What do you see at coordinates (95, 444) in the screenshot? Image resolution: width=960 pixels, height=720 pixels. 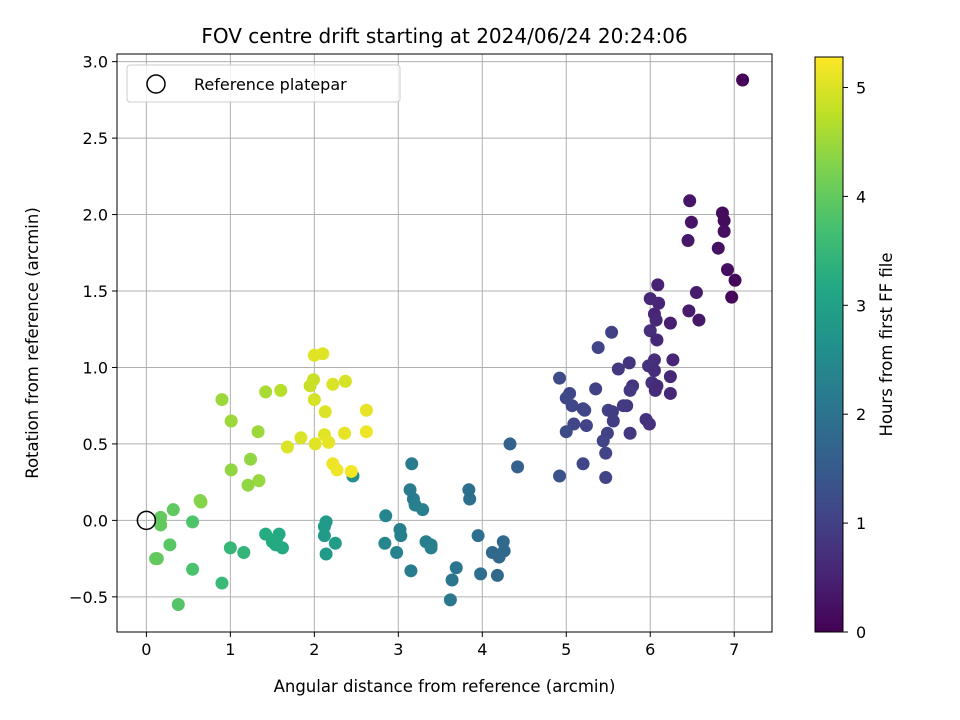 I see `y-tick-label: 0.5` at bounding box center [95, 444].